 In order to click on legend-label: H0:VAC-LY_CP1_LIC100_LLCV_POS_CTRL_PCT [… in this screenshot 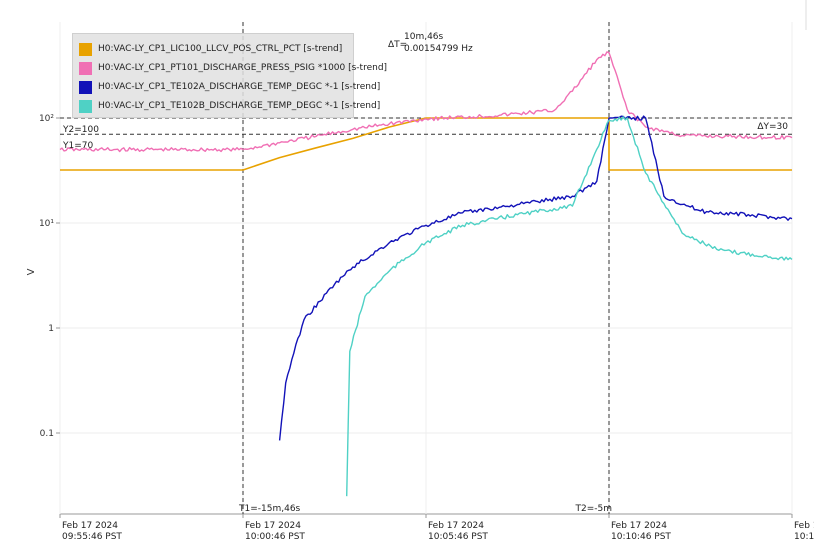, I will do `click(220, 49)`.